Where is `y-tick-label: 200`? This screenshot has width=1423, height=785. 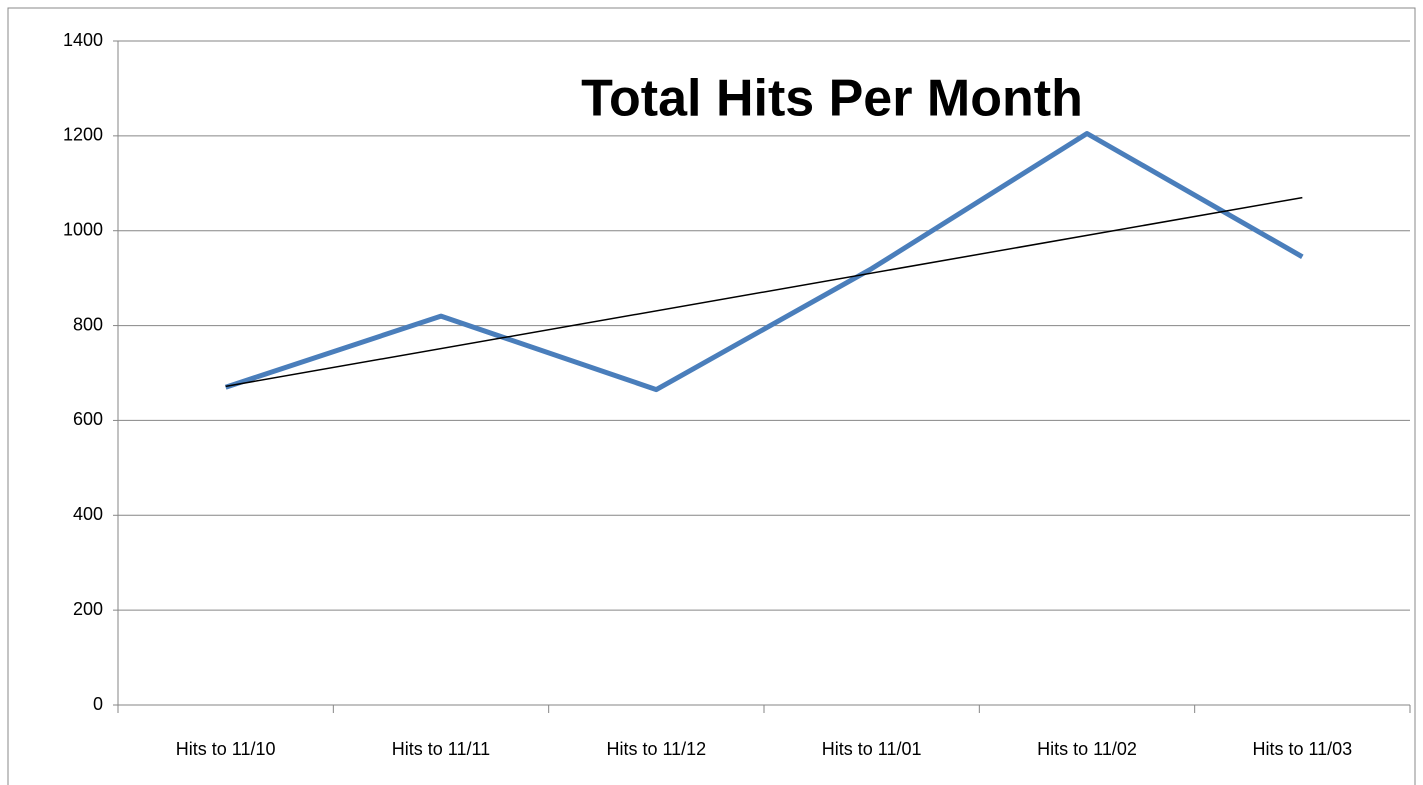
y-tick-label: 200 is located at coordinates (88, 609).